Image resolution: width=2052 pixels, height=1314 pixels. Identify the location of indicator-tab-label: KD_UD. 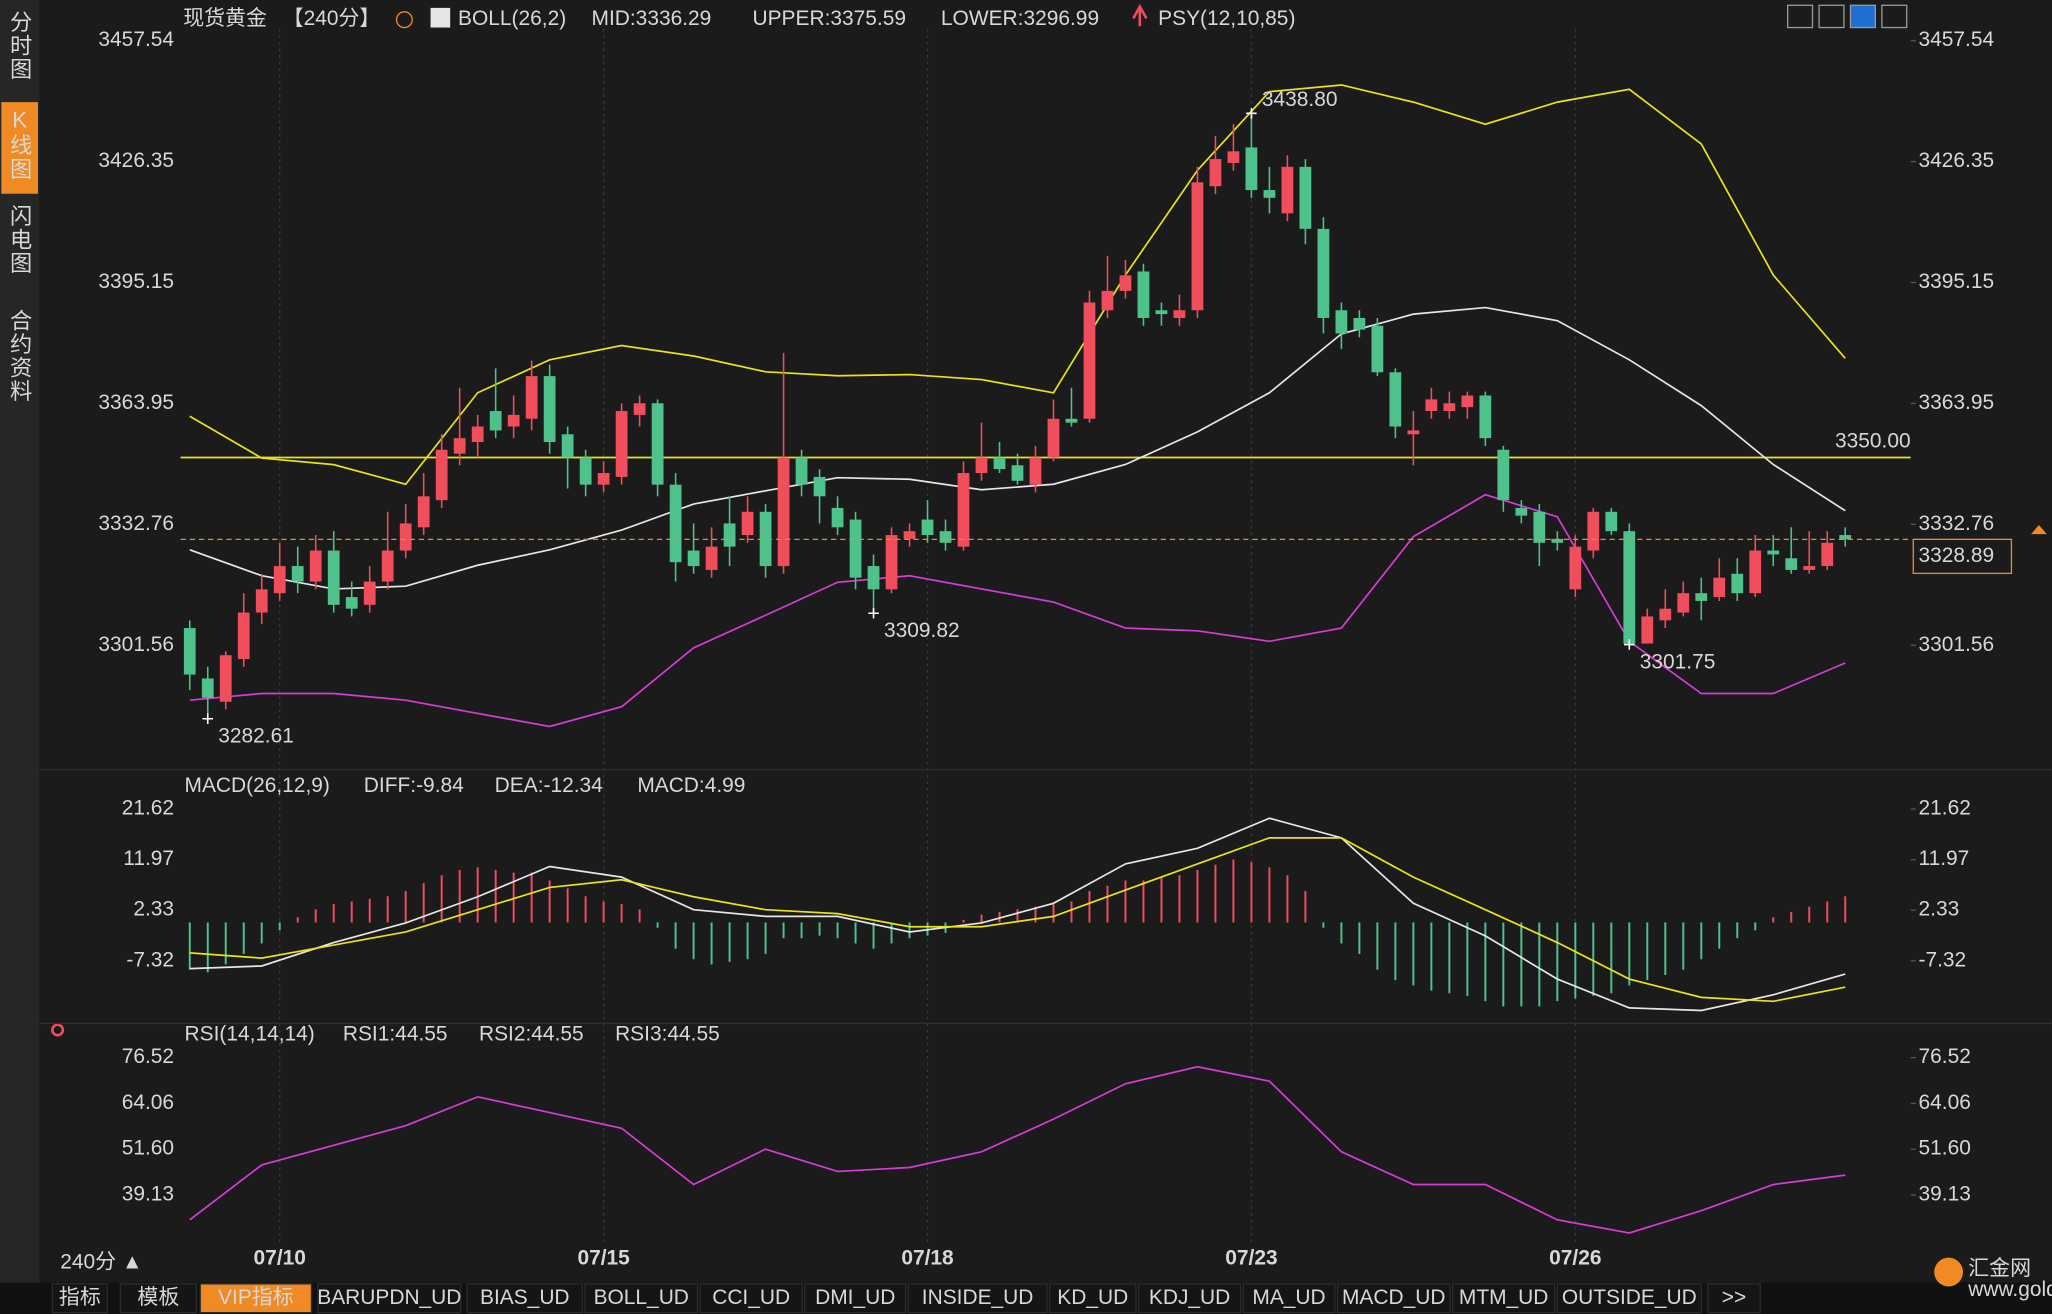
(1092, 1297).